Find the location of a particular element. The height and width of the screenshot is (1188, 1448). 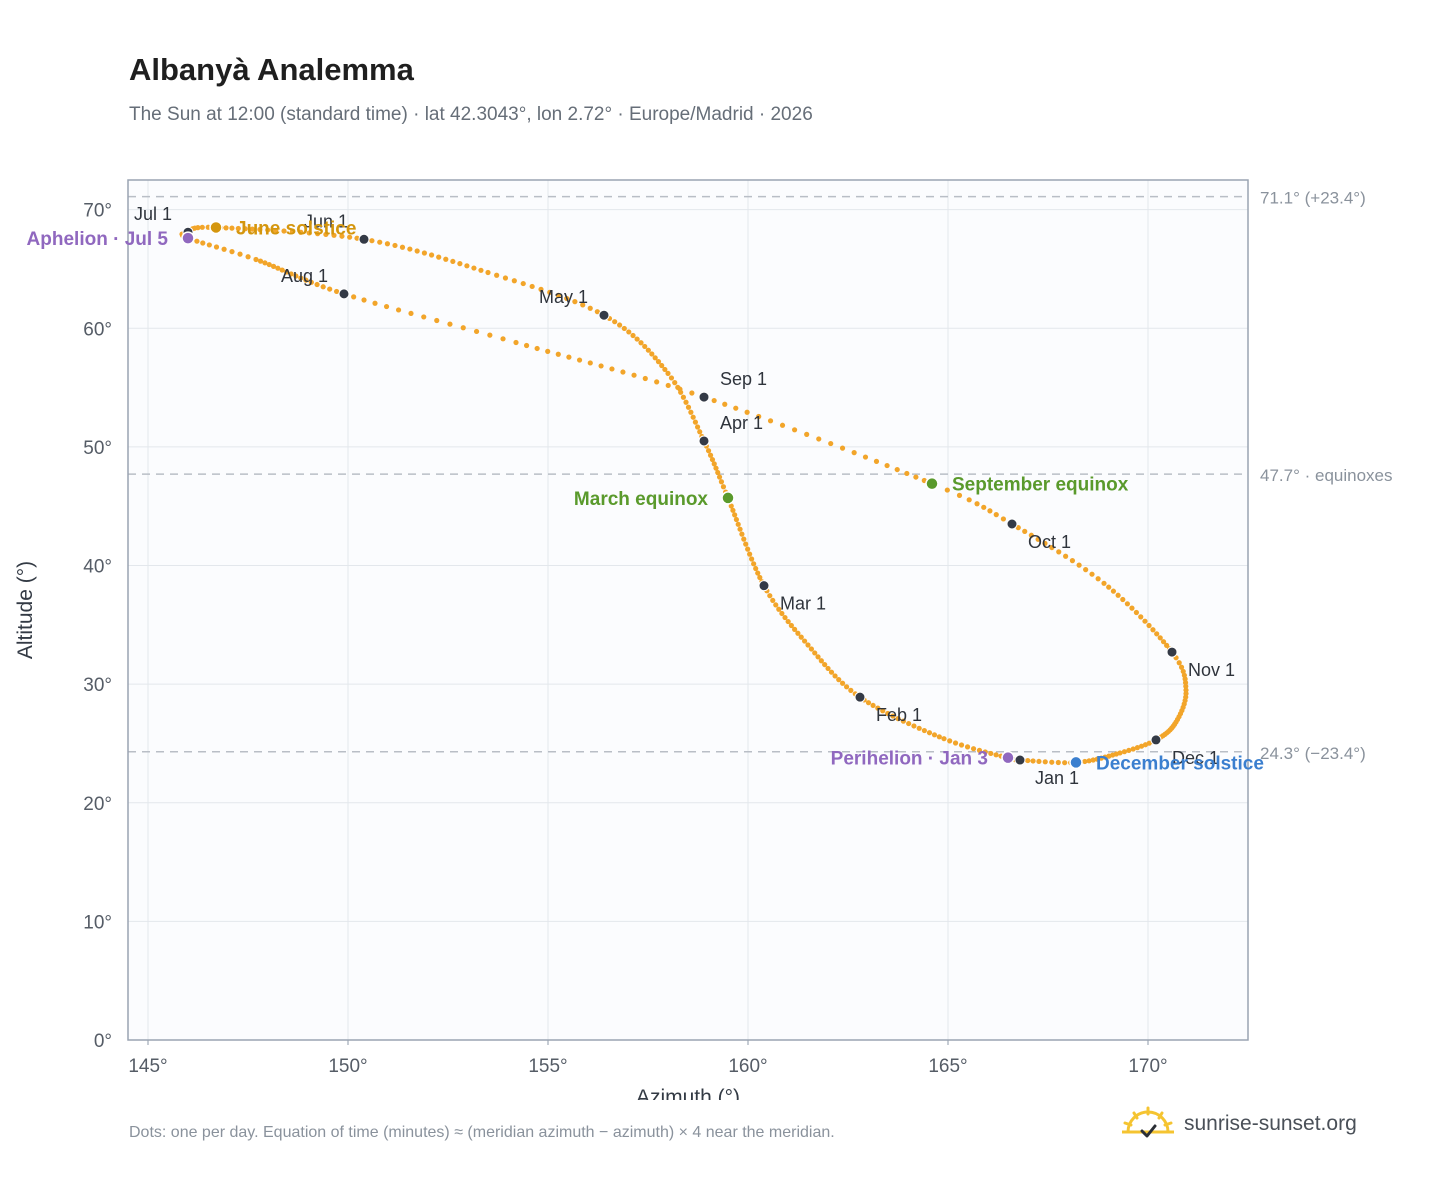

y-tick-label: 0° is located at coordinates (103, 1041).